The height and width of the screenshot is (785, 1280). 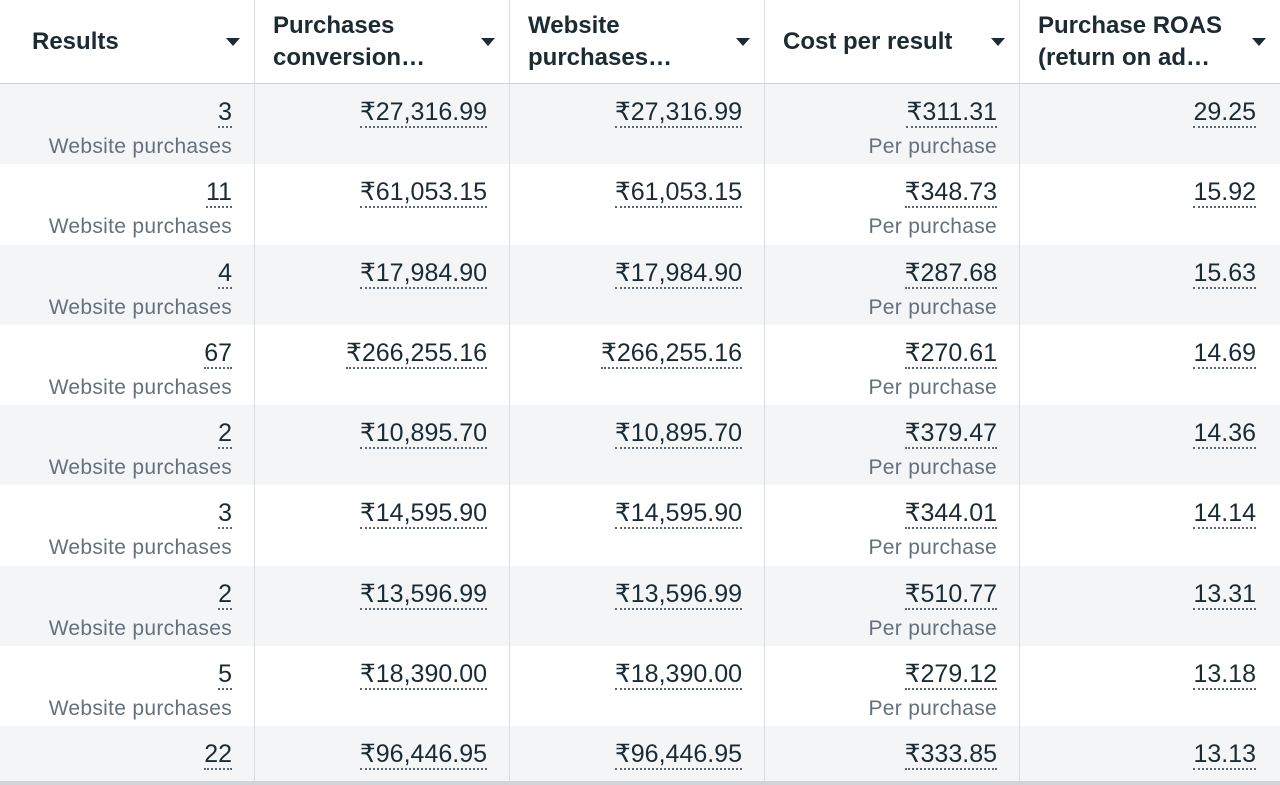 I want to click on purchases-conversion-value: ₹61,053.15, so click(x=423, y=193).